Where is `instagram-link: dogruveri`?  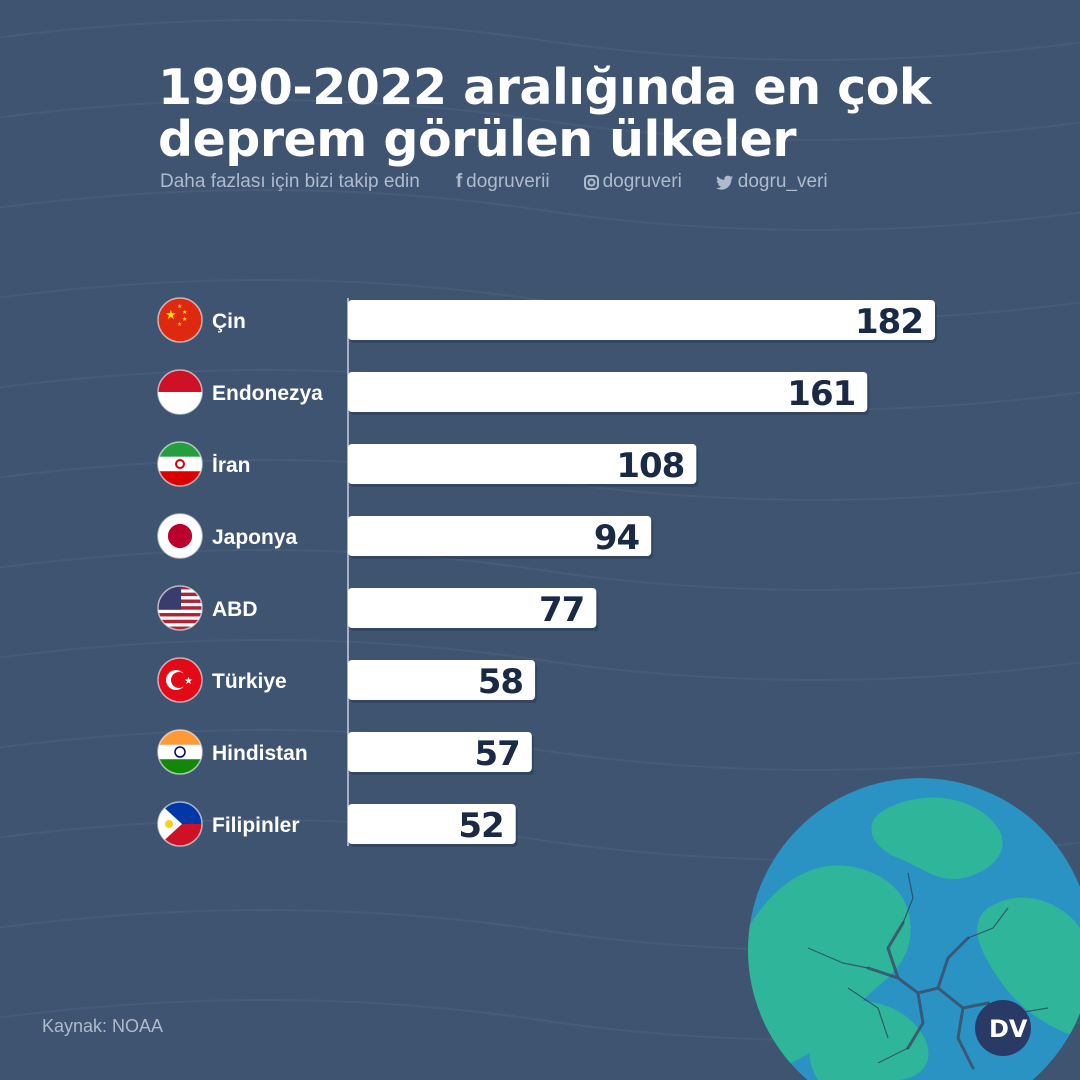
instagram-link: dogruveri is located at coordinates (632, 182).